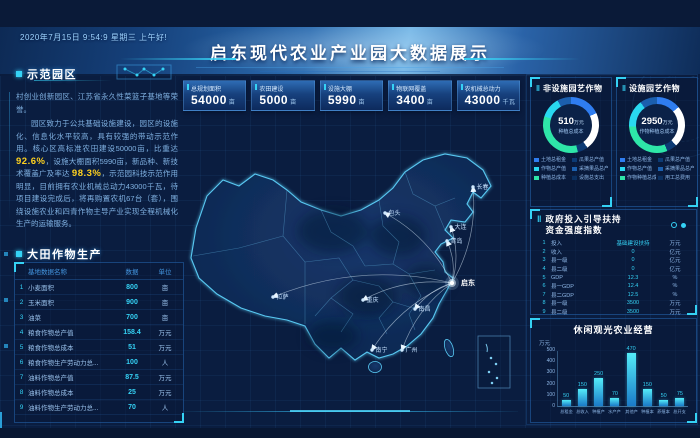  What do you see at coordinates (544, 243) in the screenshot?
I see `row-index: 1` at bounding box center [544, 243].